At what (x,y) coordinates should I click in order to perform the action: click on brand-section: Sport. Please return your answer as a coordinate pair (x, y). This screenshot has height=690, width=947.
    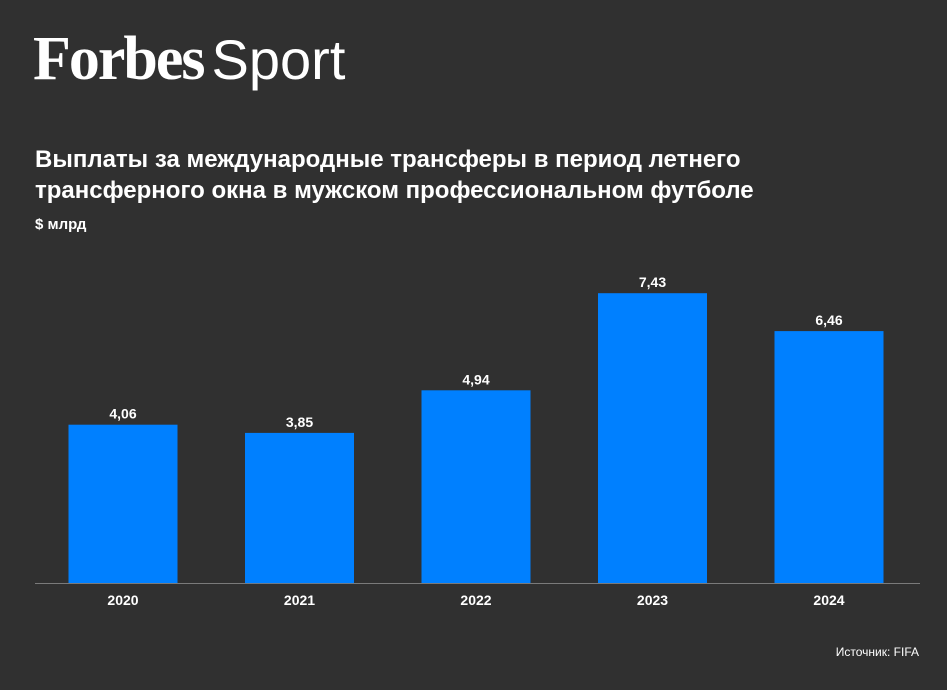
    Looking at the image, I should click on (278, 59).